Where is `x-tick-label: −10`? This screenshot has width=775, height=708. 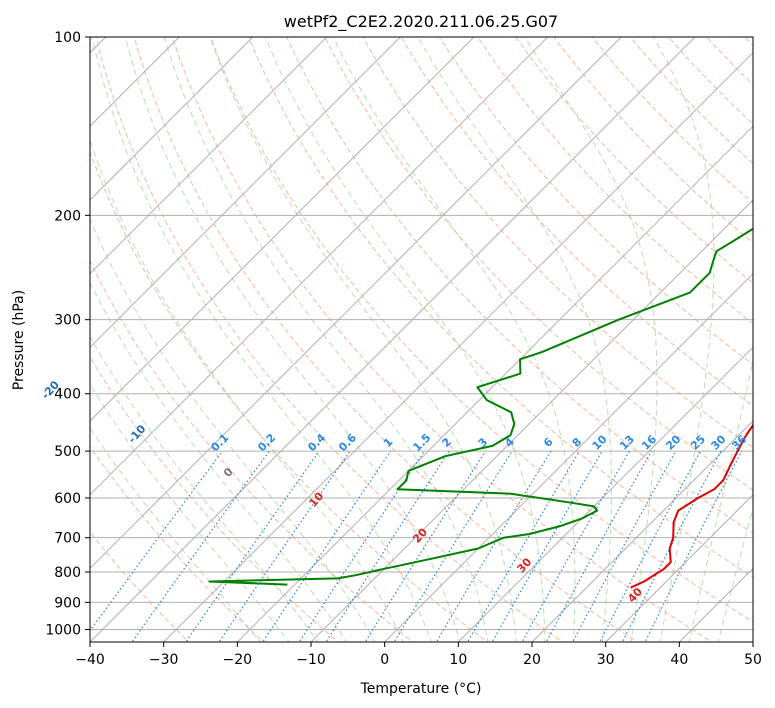 x-tick-label: −10 is located at coordinates (311, 660).